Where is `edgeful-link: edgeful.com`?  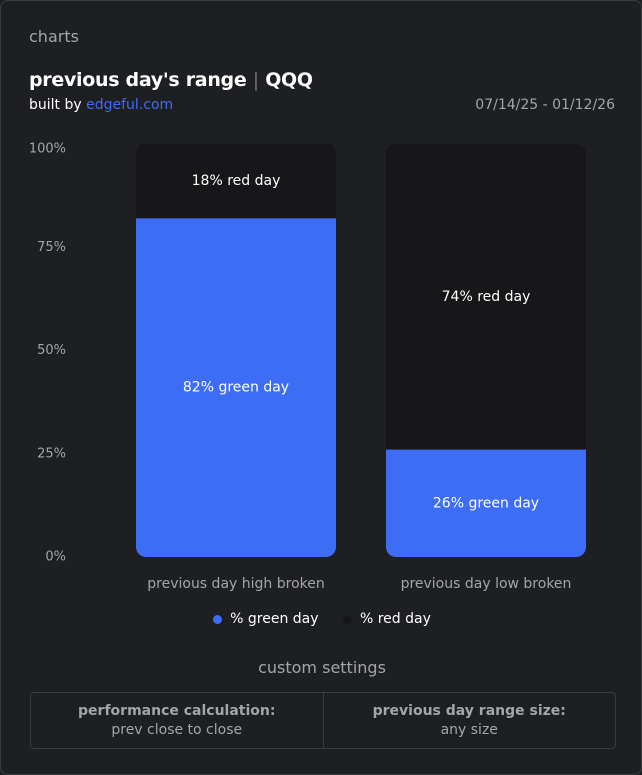
edgeful-link: edgeful.com is located at coordinates (130, 105).